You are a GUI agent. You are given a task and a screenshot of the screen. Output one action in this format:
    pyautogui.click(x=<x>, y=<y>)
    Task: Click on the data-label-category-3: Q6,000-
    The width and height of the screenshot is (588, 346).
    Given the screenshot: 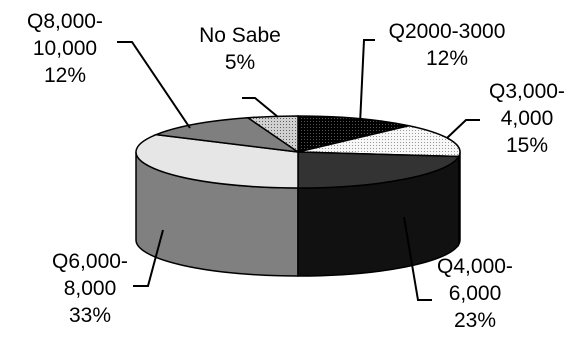 What is the action you would take?
    pyautogui.click(x=90, y=261)
    